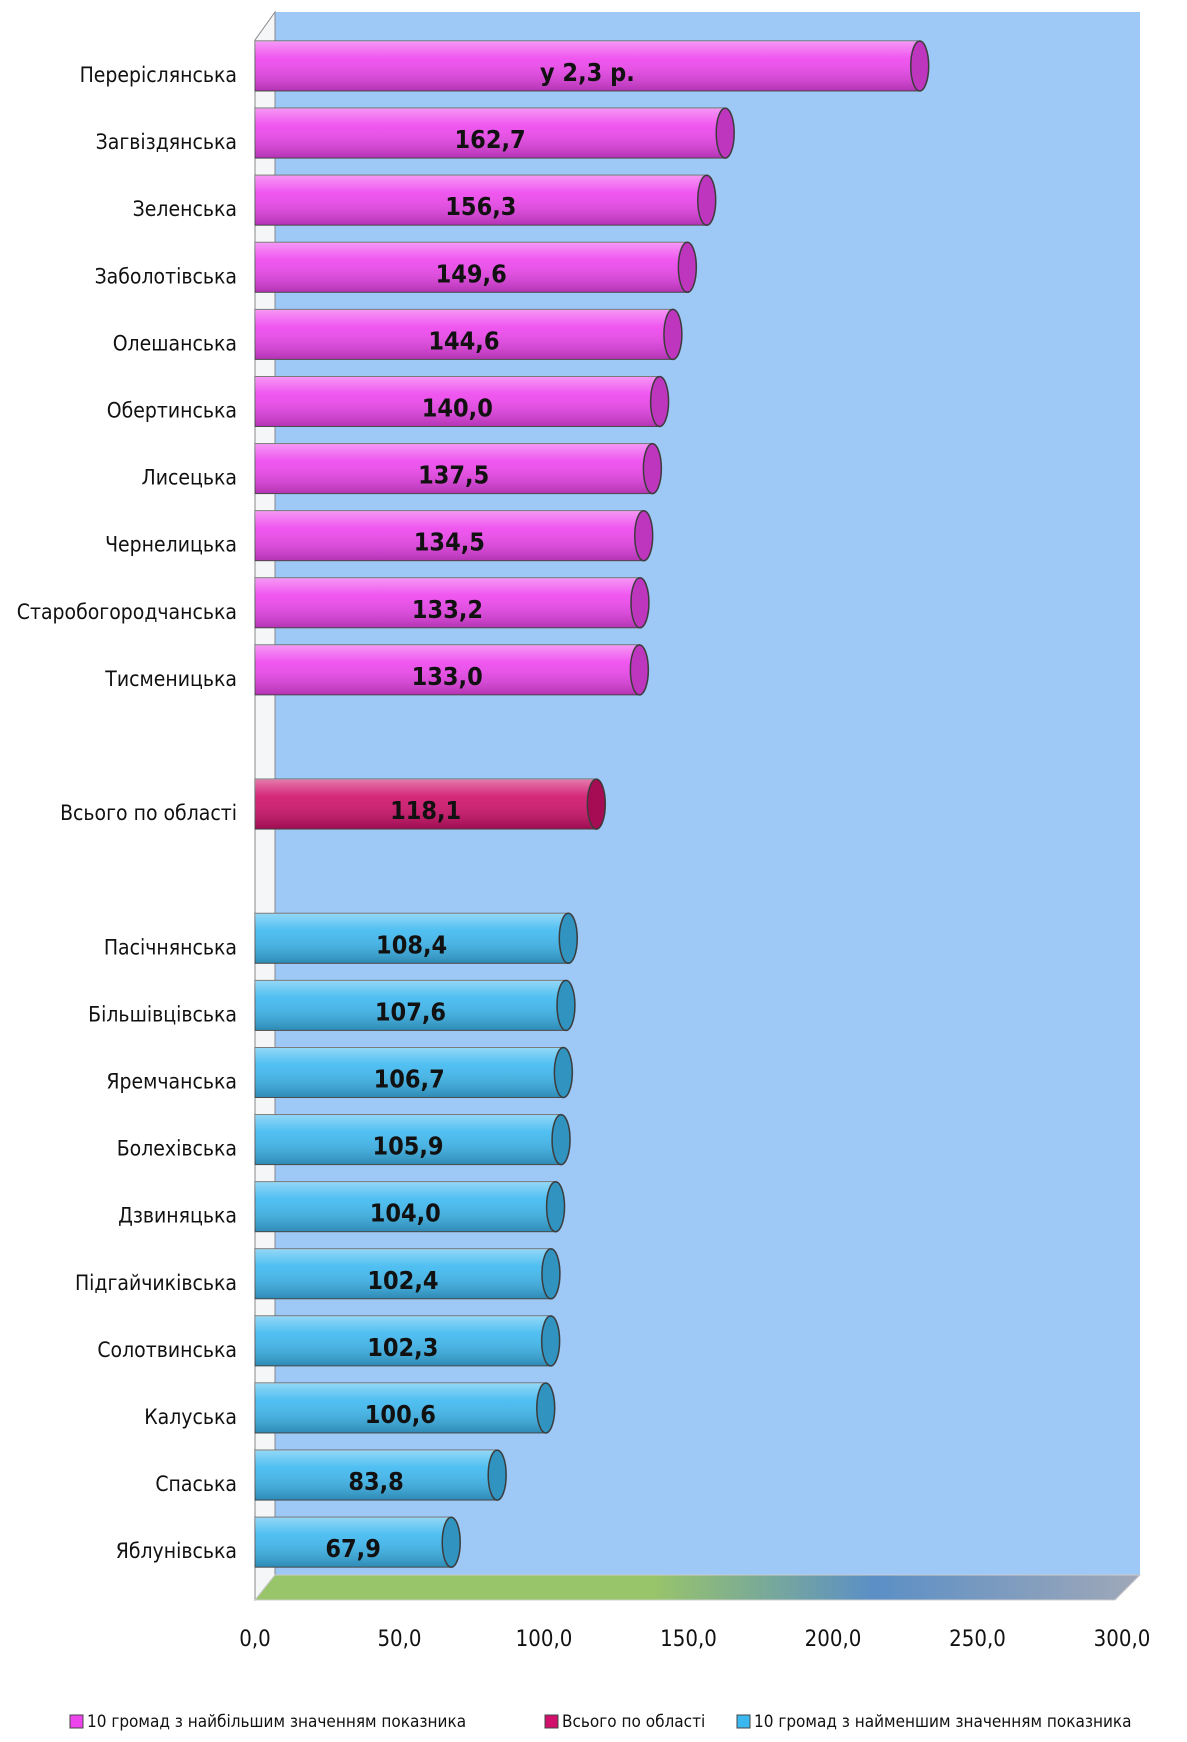 Image resolution: width=1187 pixels, height=1742 pixels. What do you see at coordinates (400, 1414) in the screenshot?
I see `data-label: 100,6` at bounding box center [400, 1414].